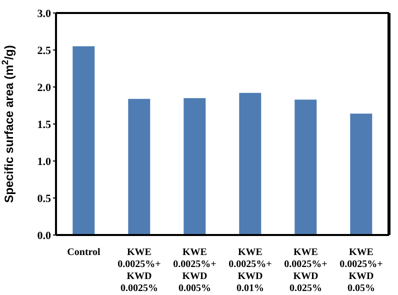 The height and width of the screenshot is (295, 398). I want to click on y-tick-label: 2.5, so click(44, 50).